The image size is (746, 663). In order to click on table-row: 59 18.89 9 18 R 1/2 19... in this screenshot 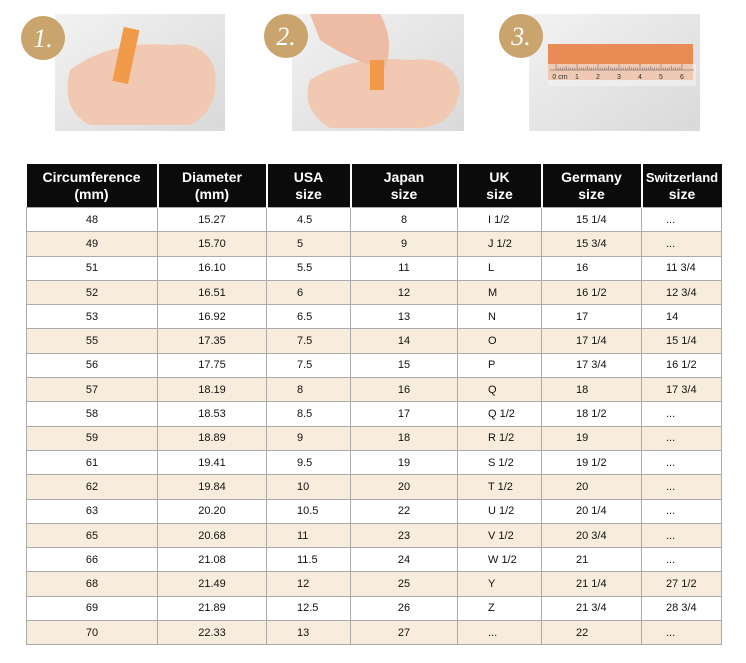, I will do `click(374, 438)`.